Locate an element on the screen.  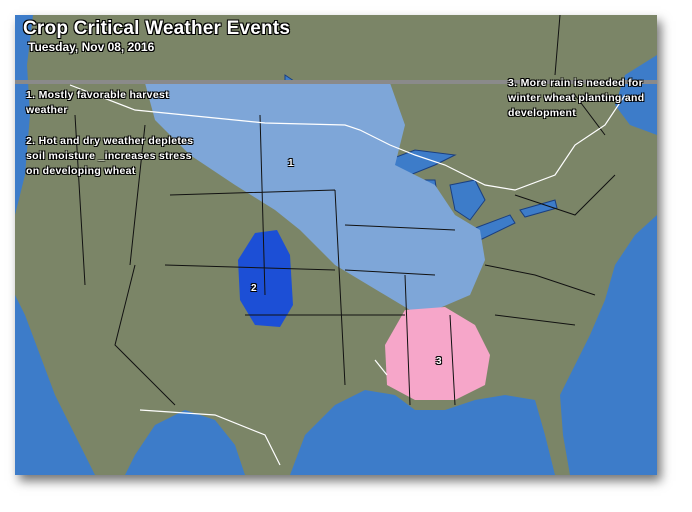
region-2-area is located at coordinates (265, 278).